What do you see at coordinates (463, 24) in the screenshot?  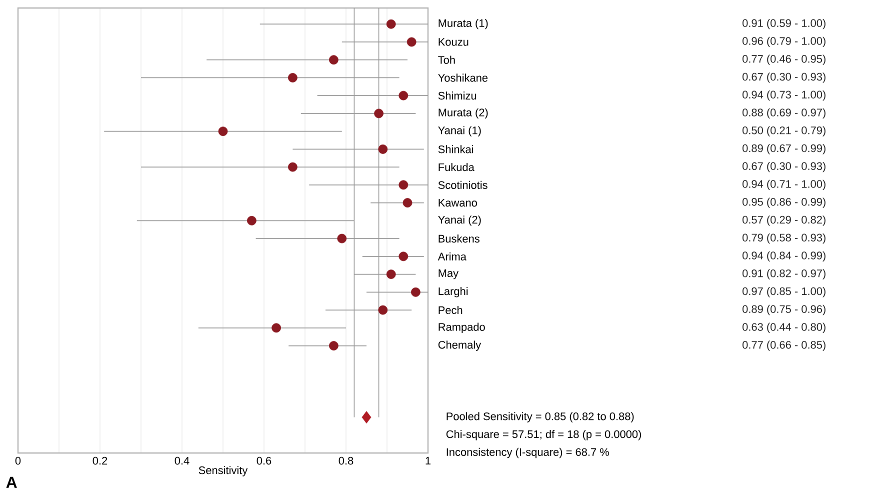 I see `y-tick-label: Murata (1)` at bounding box center [463, 24].